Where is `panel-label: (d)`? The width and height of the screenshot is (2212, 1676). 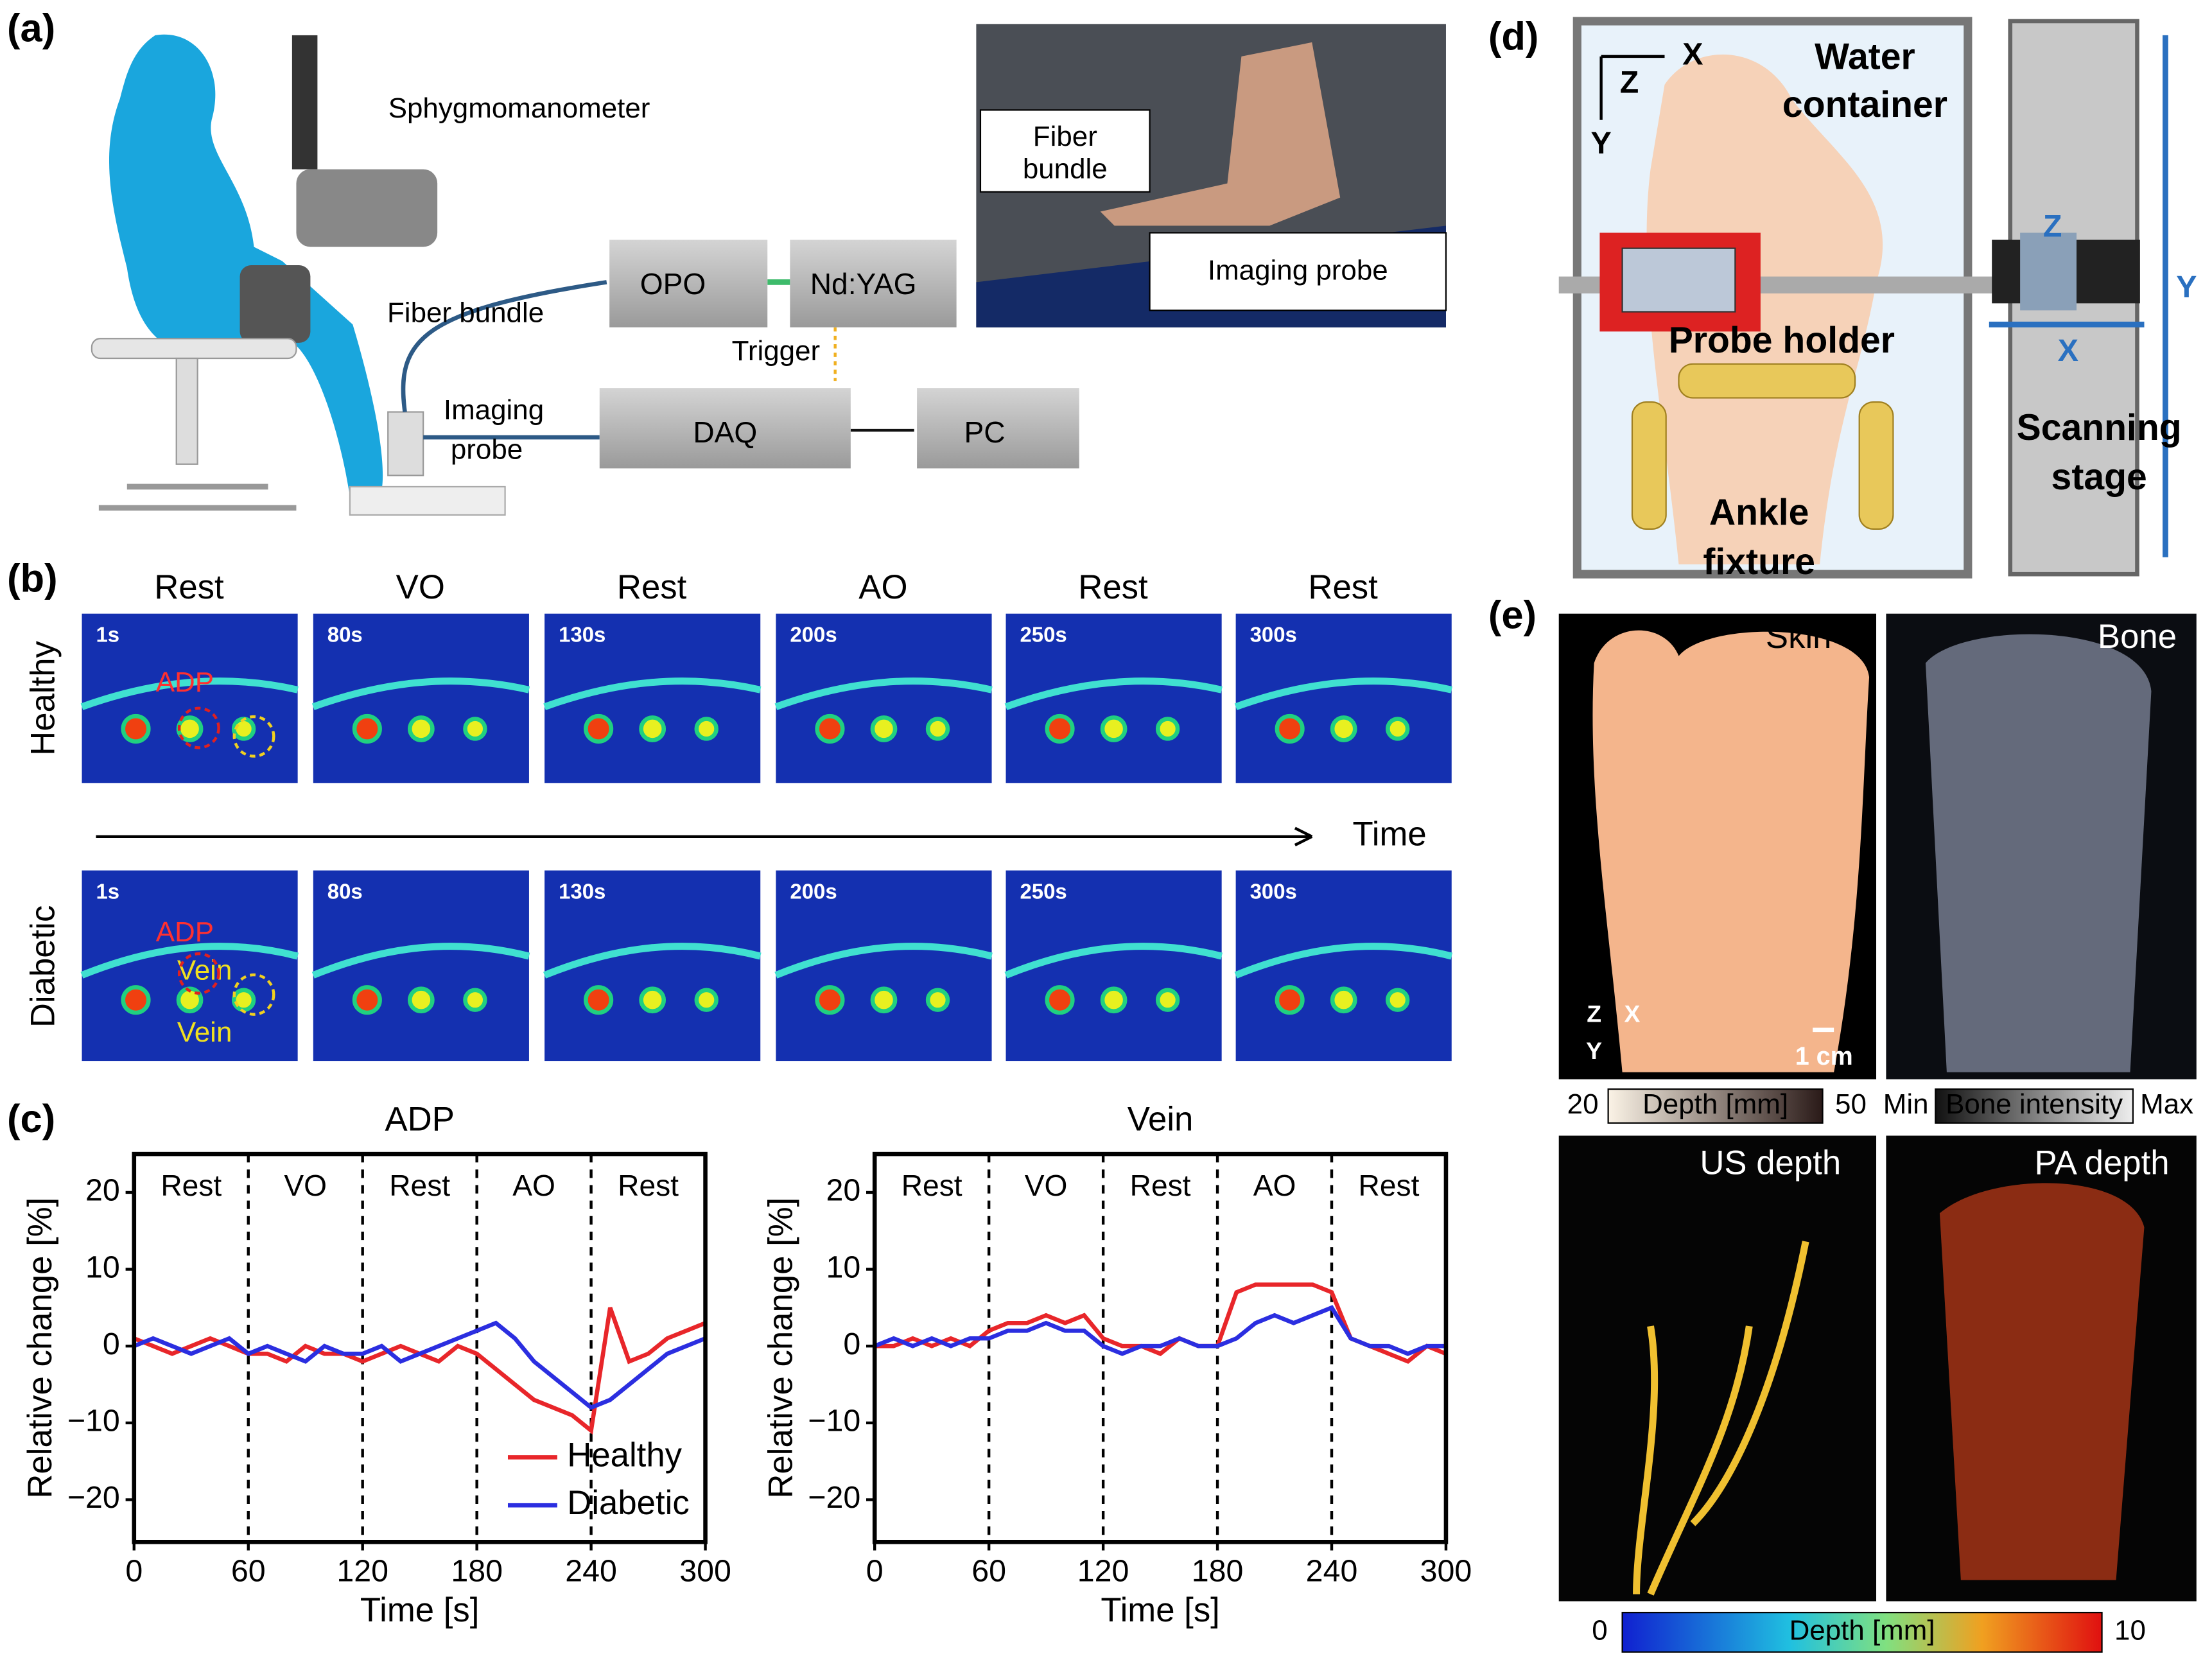 panel-label: (d) is located at coordinates (1513, 37).